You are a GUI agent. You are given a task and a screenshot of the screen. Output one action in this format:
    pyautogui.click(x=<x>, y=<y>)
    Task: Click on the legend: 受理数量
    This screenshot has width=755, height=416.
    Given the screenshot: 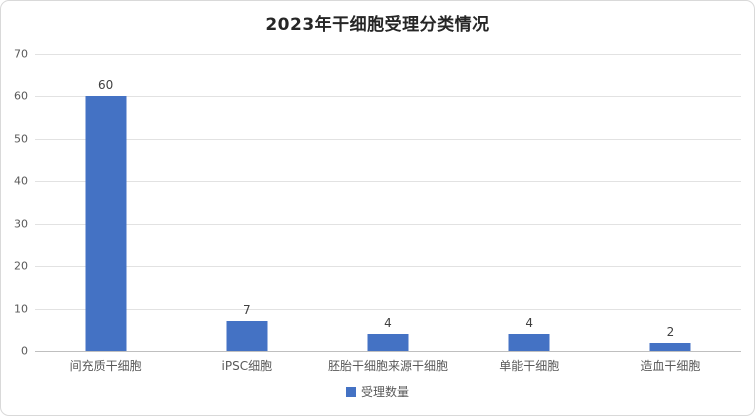 What is the action you would take?
    pyautogui.click(x=377, y=391)
    